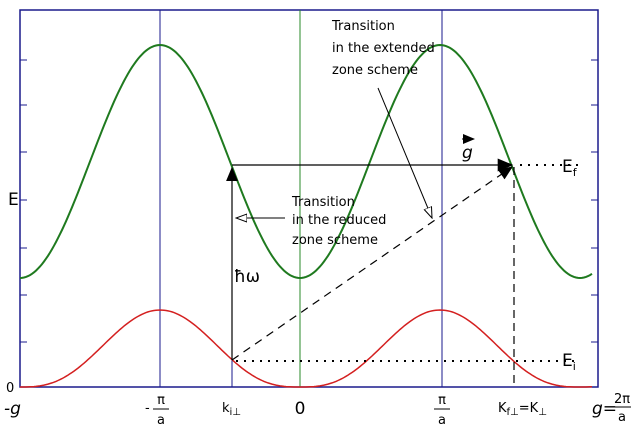 This screenshot has height=436, width=633. What do you see at coordinates (147, 408) in the screenshot?
I see `x-label: -` at bounding box center [147, 408].